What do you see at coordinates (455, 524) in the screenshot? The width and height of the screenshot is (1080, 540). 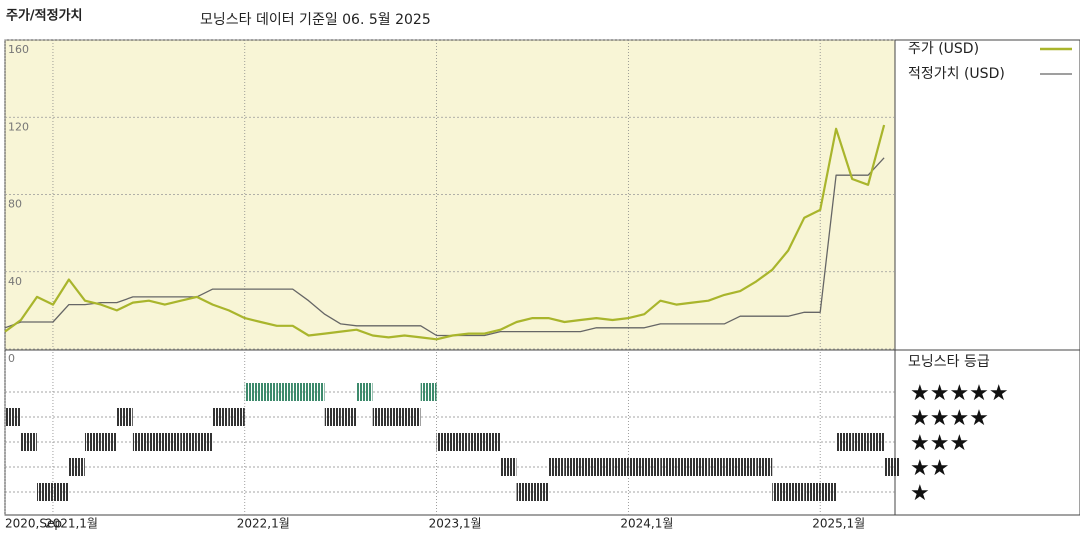 I see `x-tick-label: 2023,1월` at bounding box center [455, 524].